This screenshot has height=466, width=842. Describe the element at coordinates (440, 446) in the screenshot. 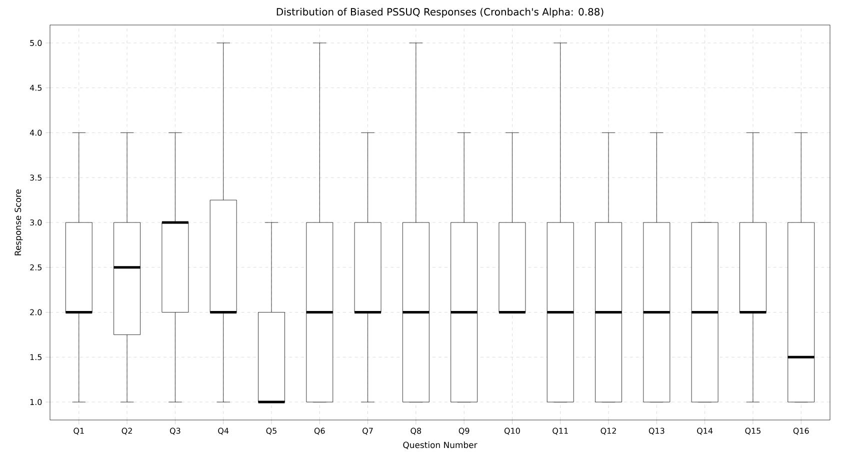

I see `x-axis-title: Question Number` at that location.